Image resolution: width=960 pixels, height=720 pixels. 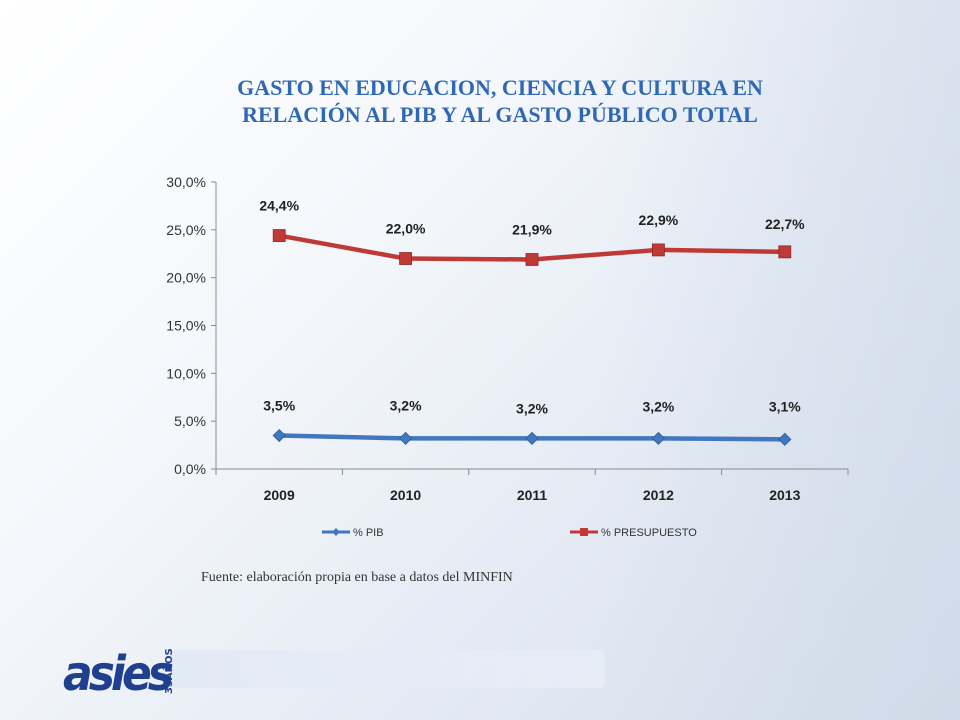 What do you see at coordinates (186, 278) in the screenshot?
I see `y-tick-label: 20,0%` at bounding box center [186, 278].